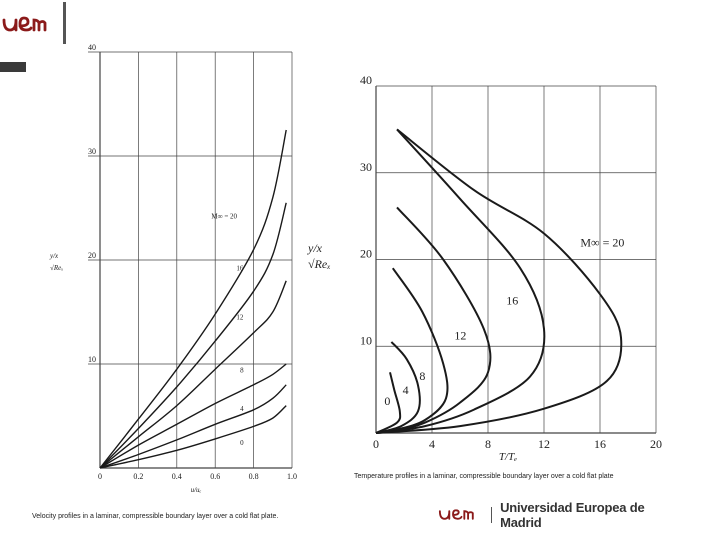 This screenshot has width=720, height=540. I want to click on temperature-series-1-line, so click(398, 387).